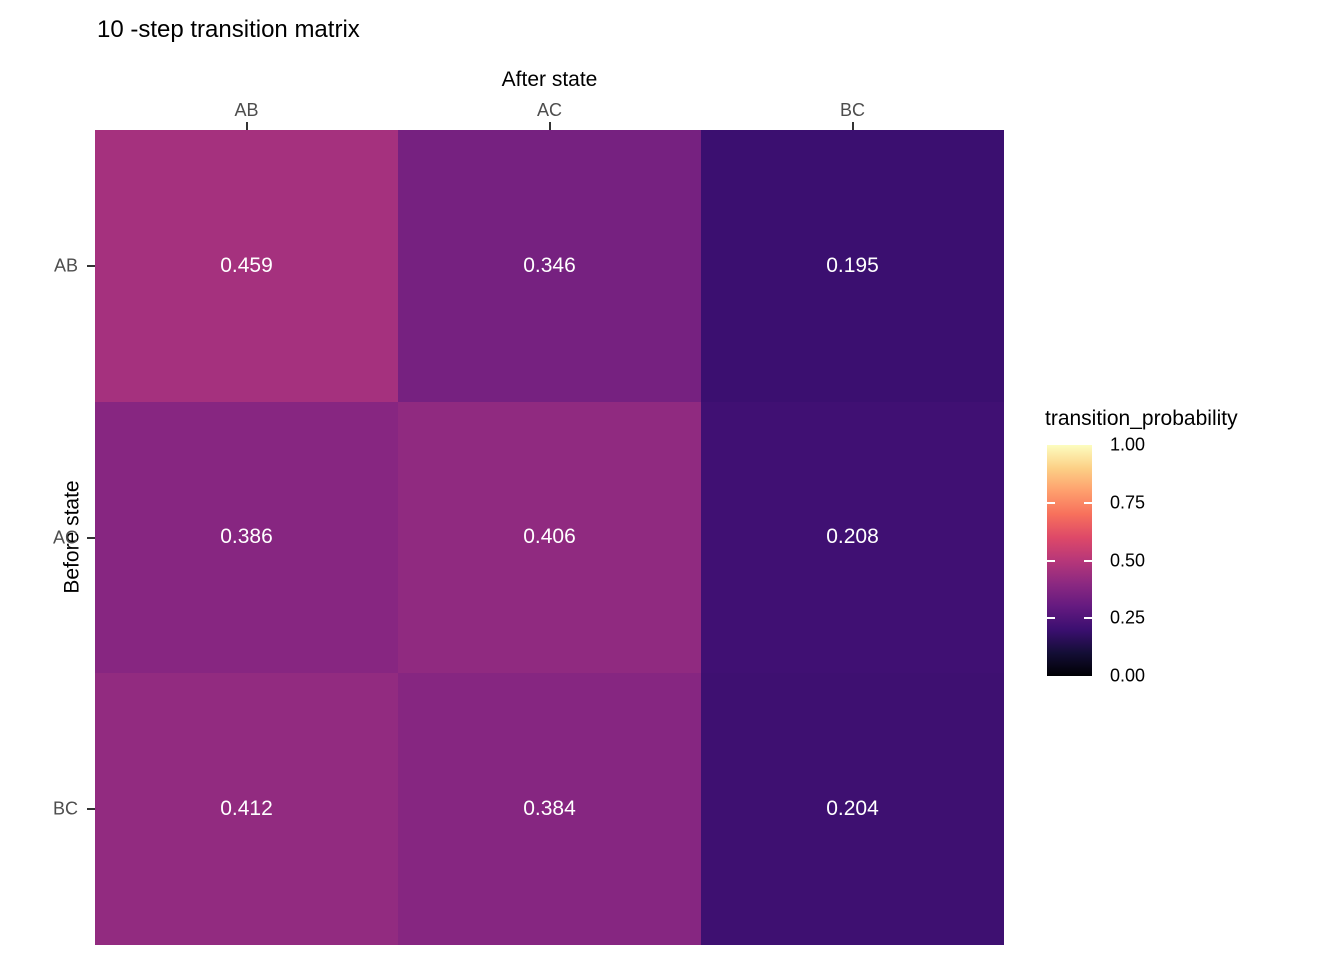 The height and width of the screenshot is (960, 1344). Describe the element at coordinates (1128, 617) in the screenshot. I see `legend-tick-label: 0.25` at that location.